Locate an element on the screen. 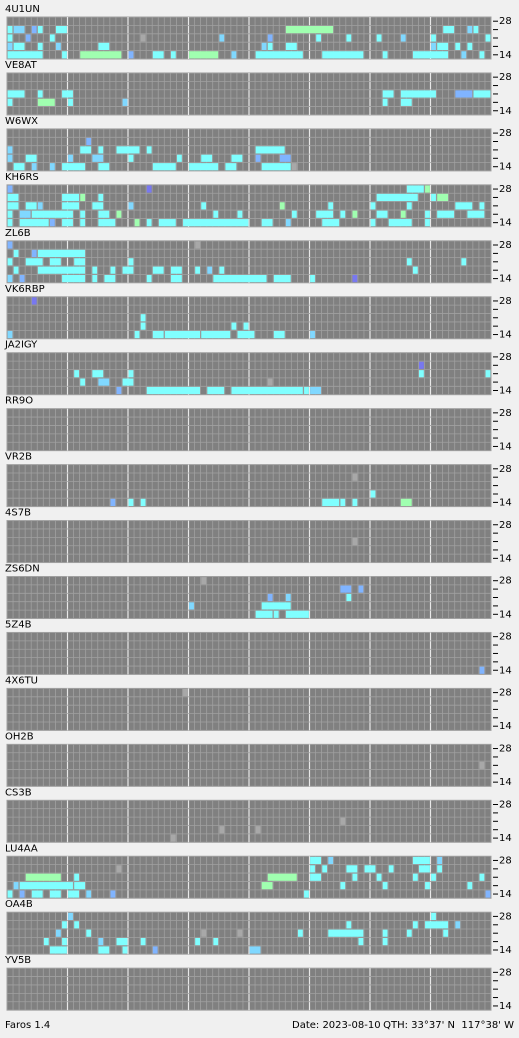 This screenshot has width=519, height=1038. callsign-label: CS3B is located at coordinates (18, 792).